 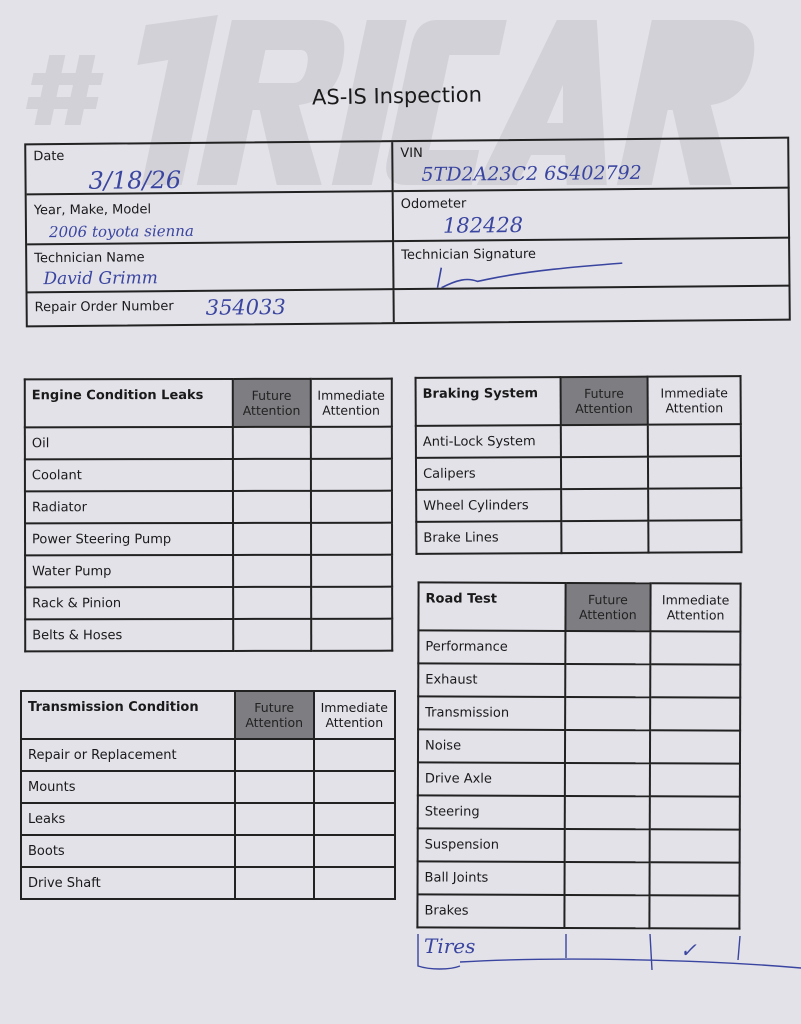 I want to click on table-row: Performance, so click(x=579, y=647).